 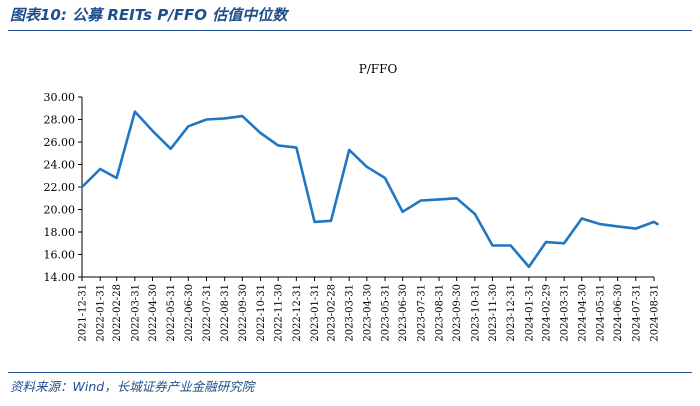 I want to click on x-tick-label: 2022-10-31, so click(x=261, y=313).